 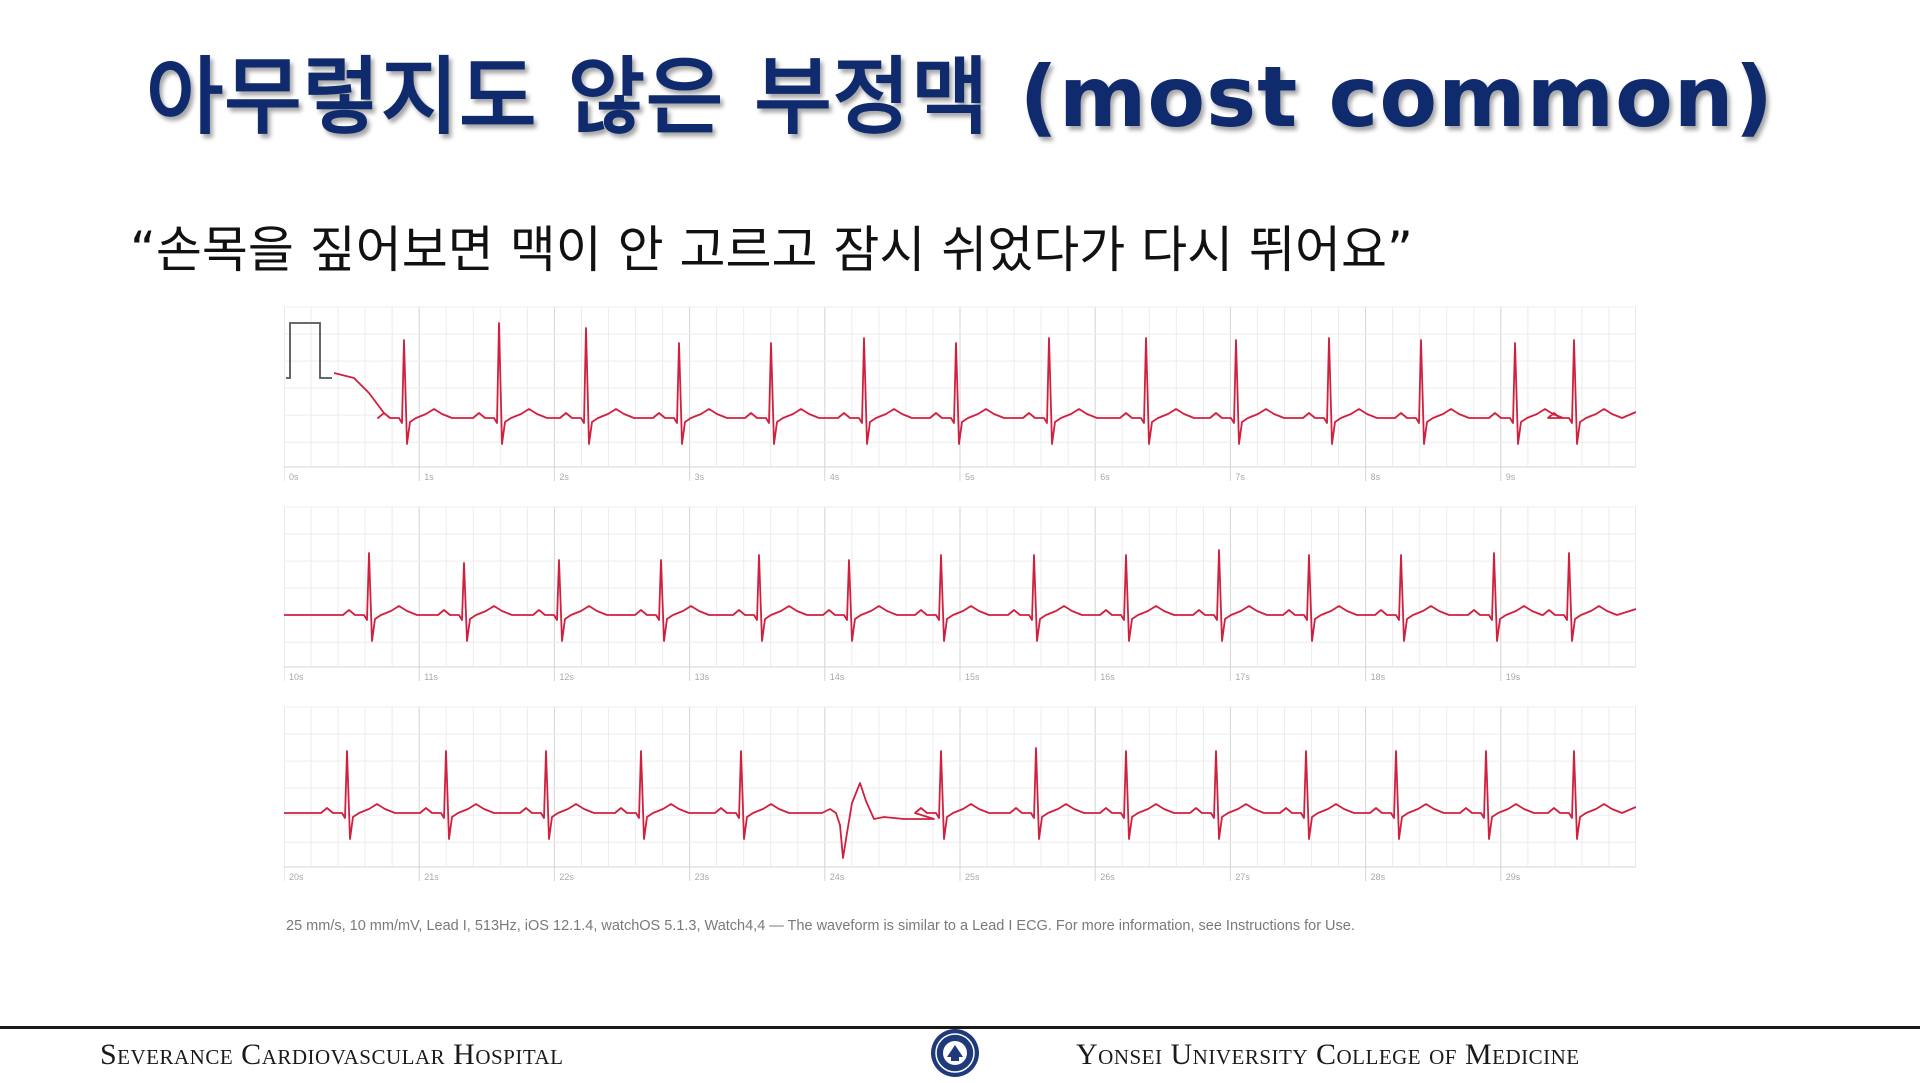 I want to click on ecg-strip-1: 0s 1s 2s 3s 4s 5s 6s 7s 8s 9s, so click(x=960, y=394).